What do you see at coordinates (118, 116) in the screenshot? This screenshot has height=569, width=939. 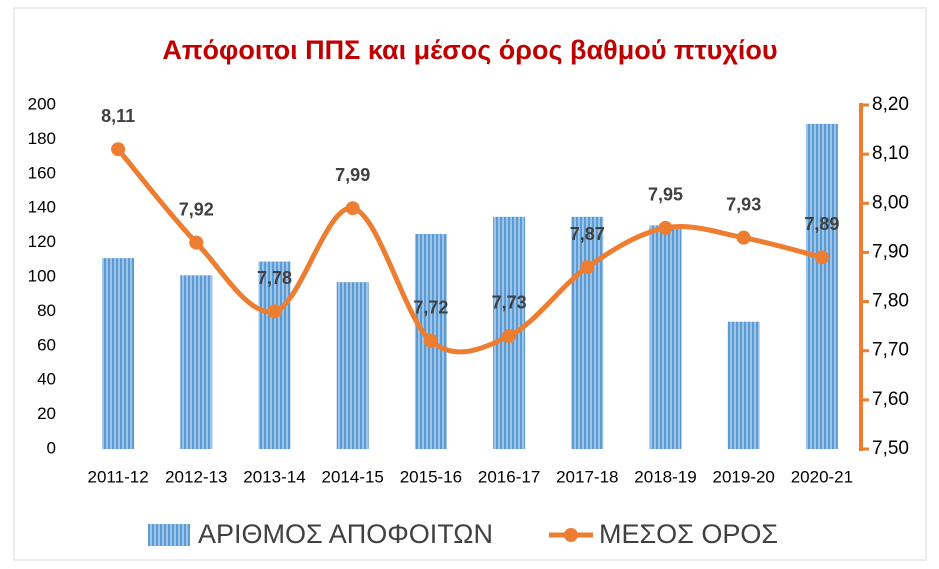 I see `data-label: 8,11` at bounding box center [118, 116].